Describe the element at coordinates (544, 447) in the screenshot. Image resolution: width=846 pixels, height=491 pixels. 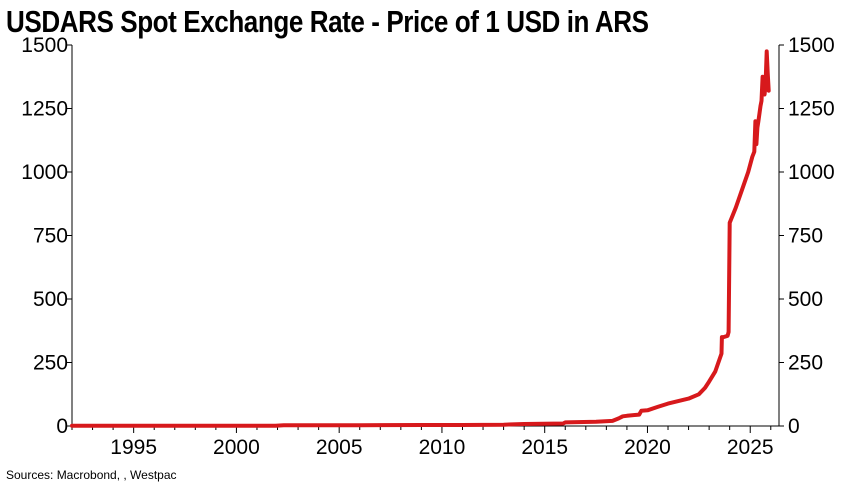
I see `x-tick-label-2015: 2015` at that location.